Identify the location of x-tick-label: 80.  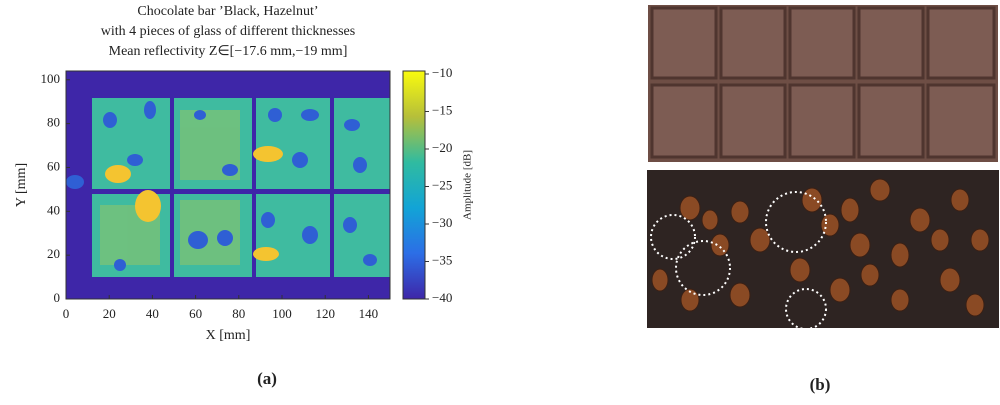
(238, 313).